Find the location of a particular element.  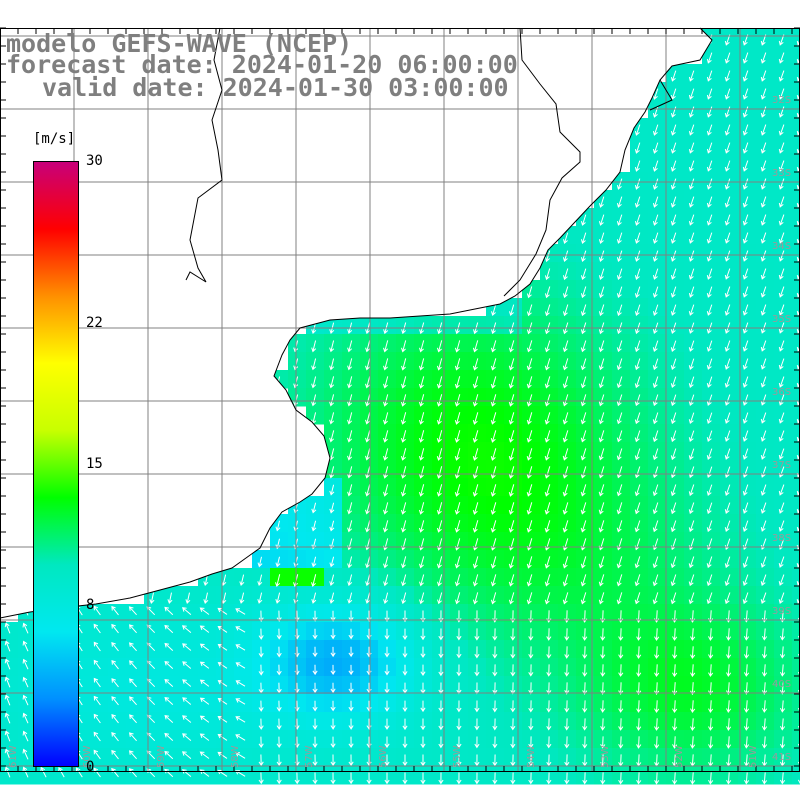

latitude-label: 32S is located at coordinates (781, 100).